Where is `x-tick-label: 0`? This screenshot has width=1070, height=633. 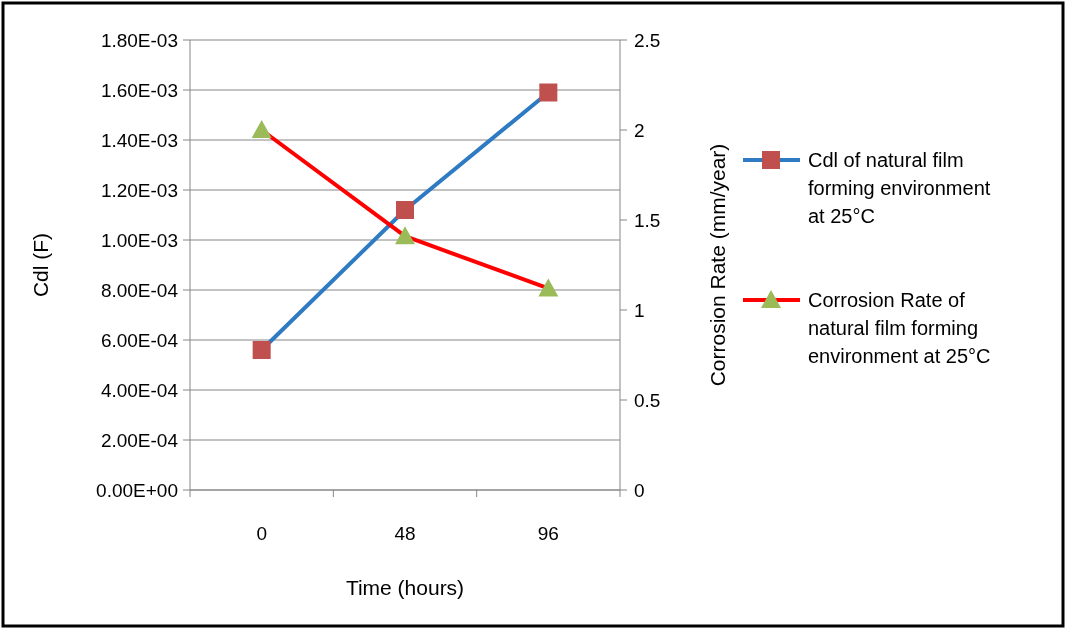 x-tick-label: 0 is located at coordinates (261, 533).